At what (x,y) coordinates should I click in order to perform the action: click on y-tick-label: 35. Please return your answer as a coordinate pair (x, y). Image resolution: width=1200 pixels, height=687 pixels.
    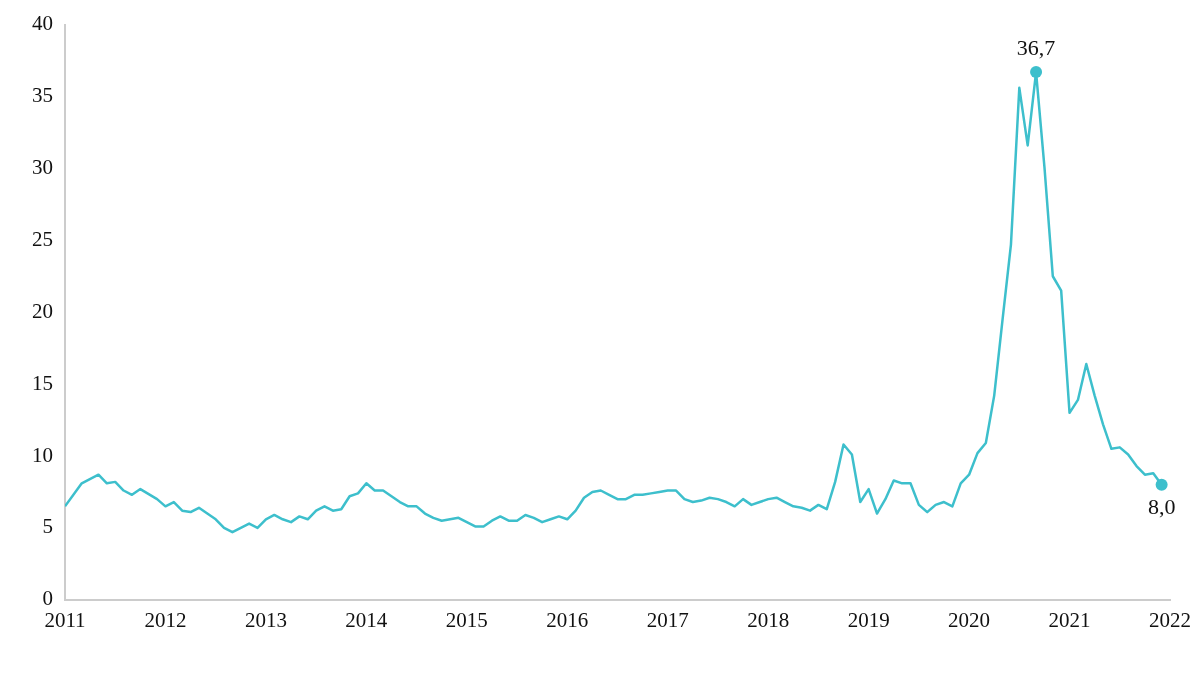
    Looking at the image, I should click on (42, 95).